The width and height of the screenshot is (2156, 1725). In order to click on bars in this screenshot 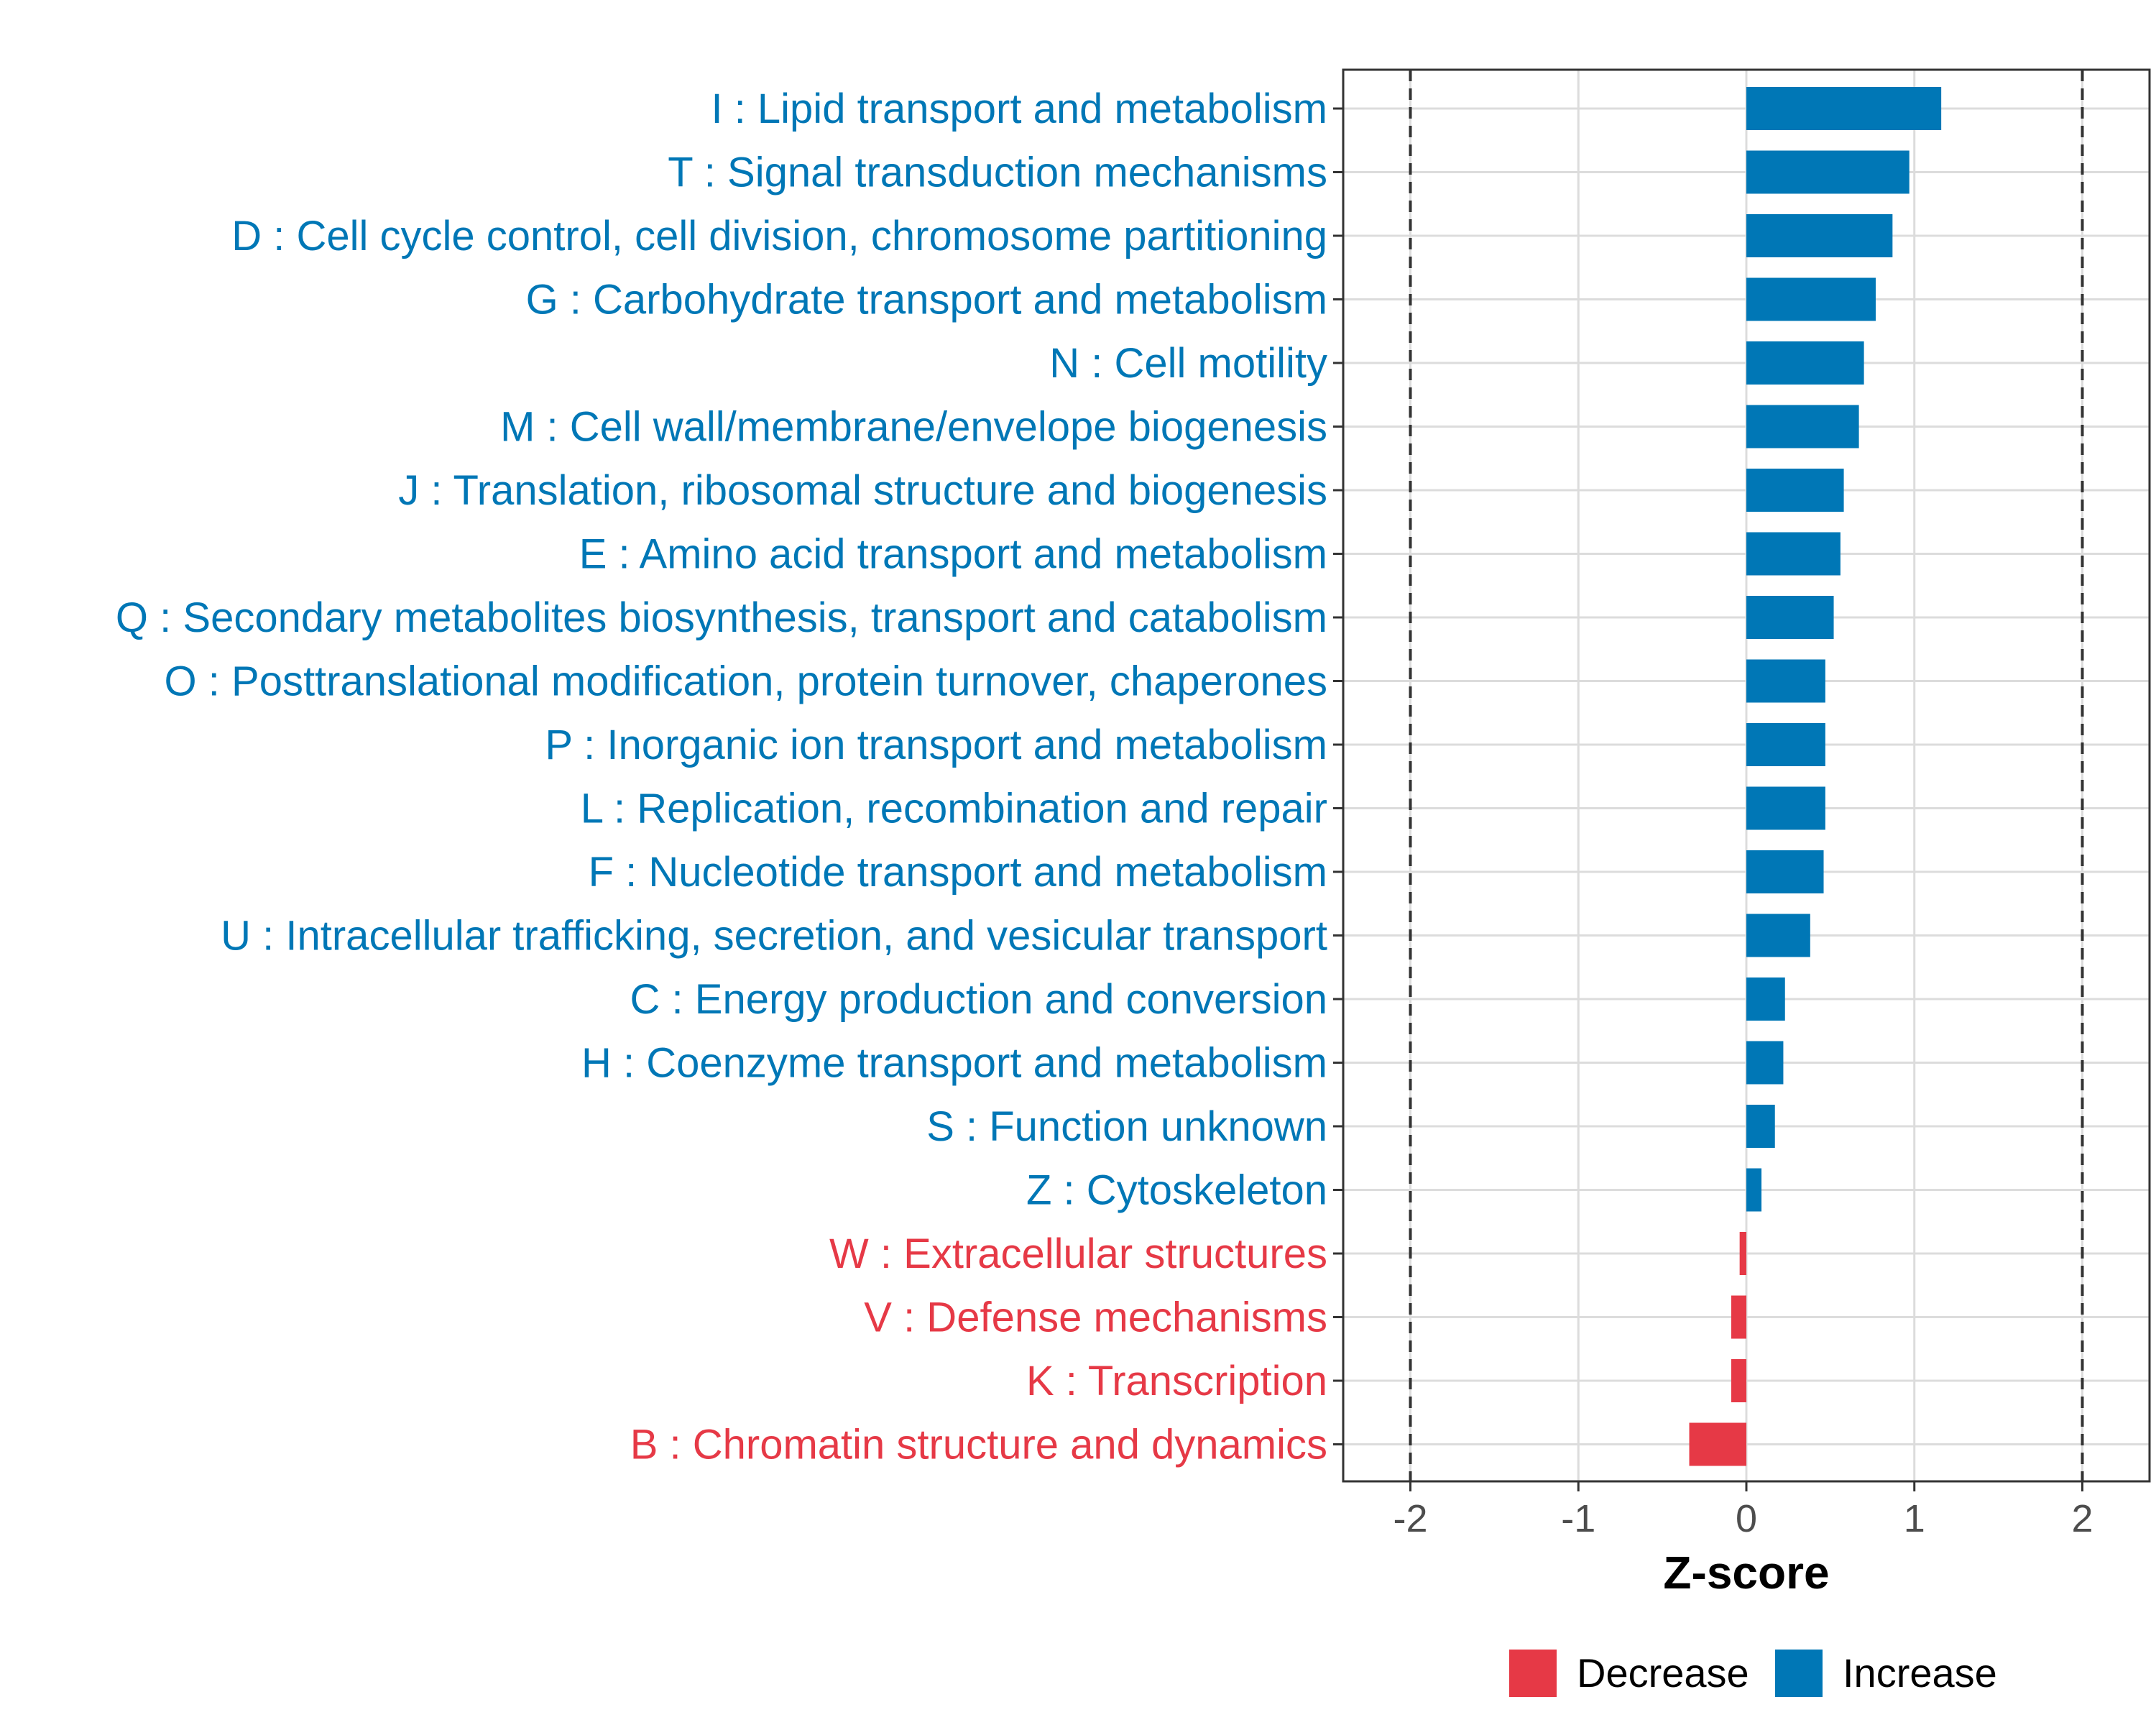, I will do `click(1816, 776)`.